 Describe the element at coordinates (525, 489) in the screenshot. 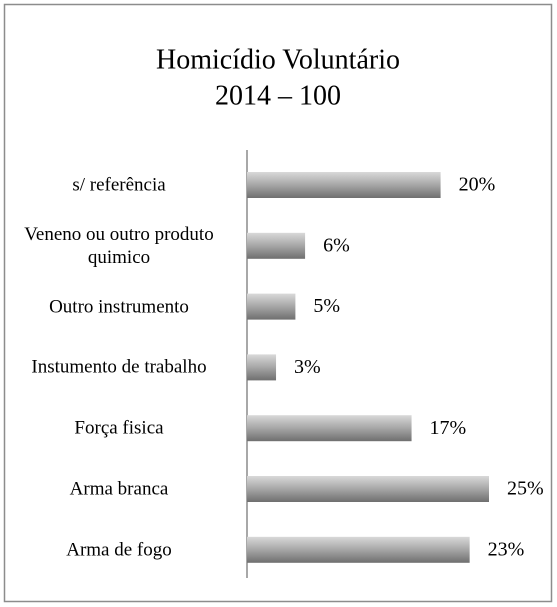

I see `value-label: 25%` at that location.